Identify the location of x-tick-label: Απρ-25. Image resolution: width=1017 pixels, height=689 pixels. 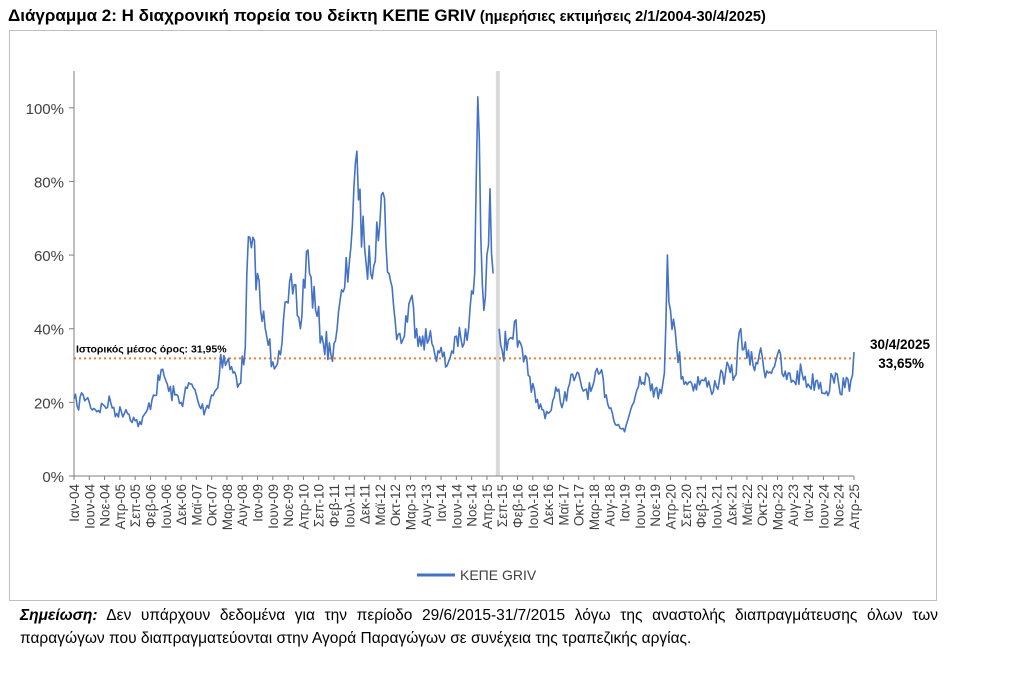
(854, 507).